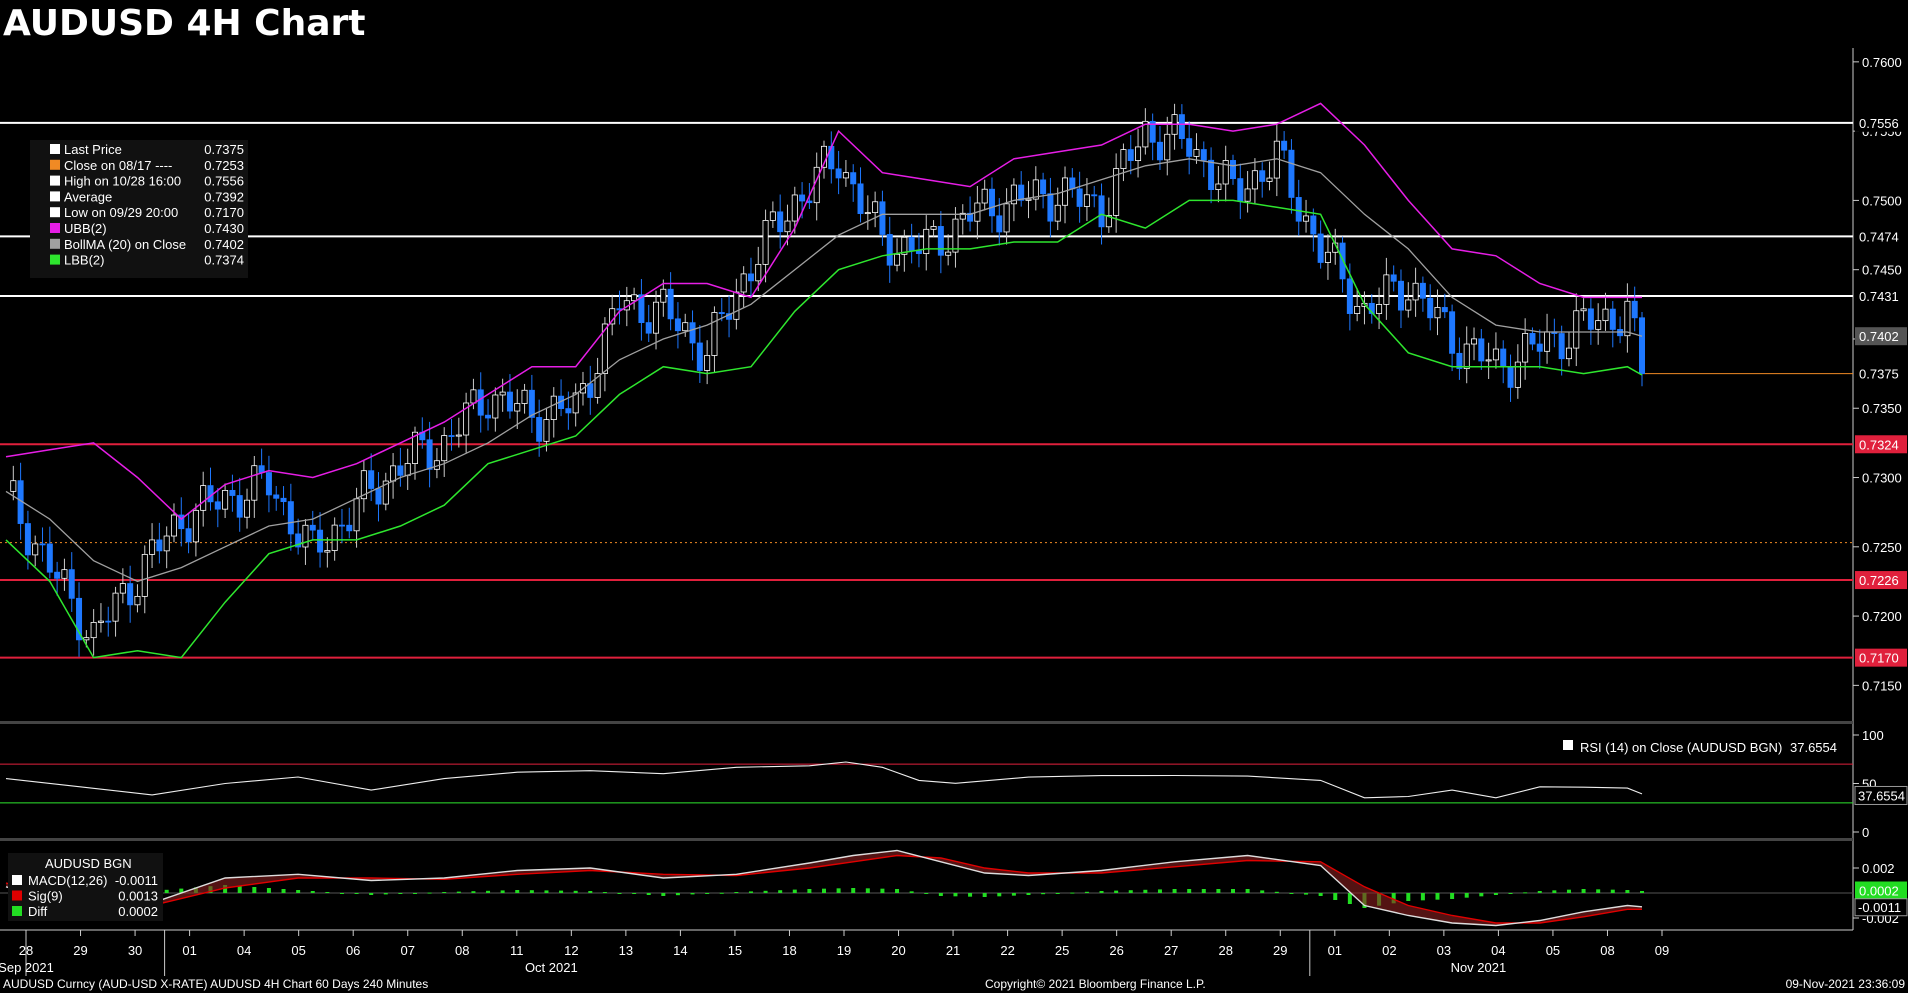 This screenshot has width=1908, height=993. Describe the element at coordinates (1700, 747) in the screenshot. I see `rsi-legend: RSI (14) on Close (AUDUSD BGN) 37.6554` at that location.